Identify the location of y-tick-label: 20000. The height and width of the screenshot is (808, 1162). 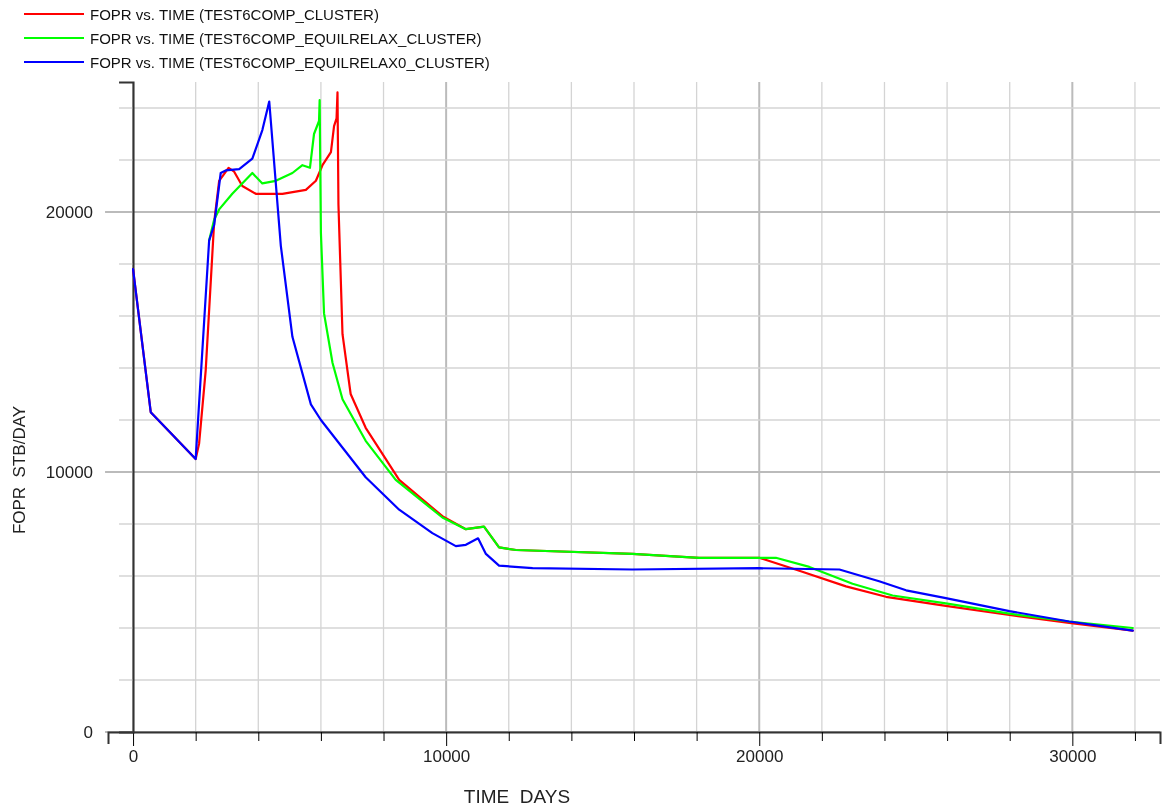
(69, 212).